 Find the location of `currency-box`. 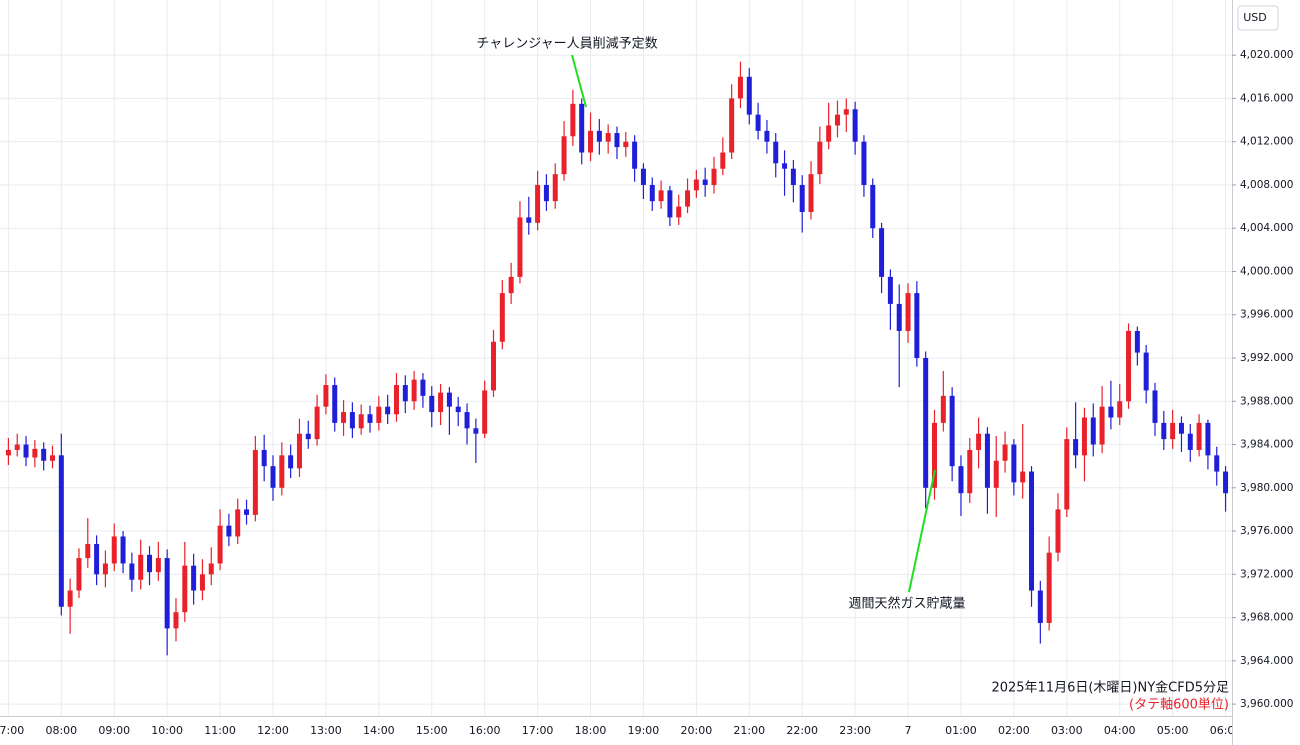

currency-box is located at coordinates (1258, 18).